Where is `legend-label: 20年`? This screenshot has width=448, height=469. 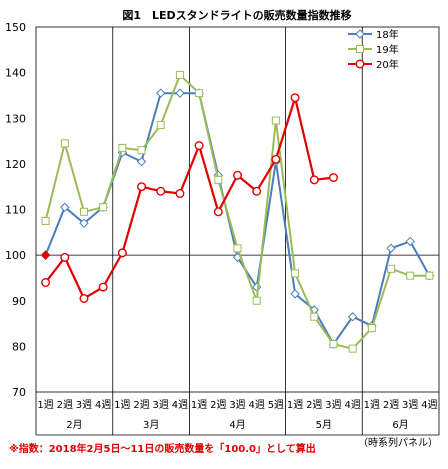 legend-label: 20年 is located at coordinates (387, 64).